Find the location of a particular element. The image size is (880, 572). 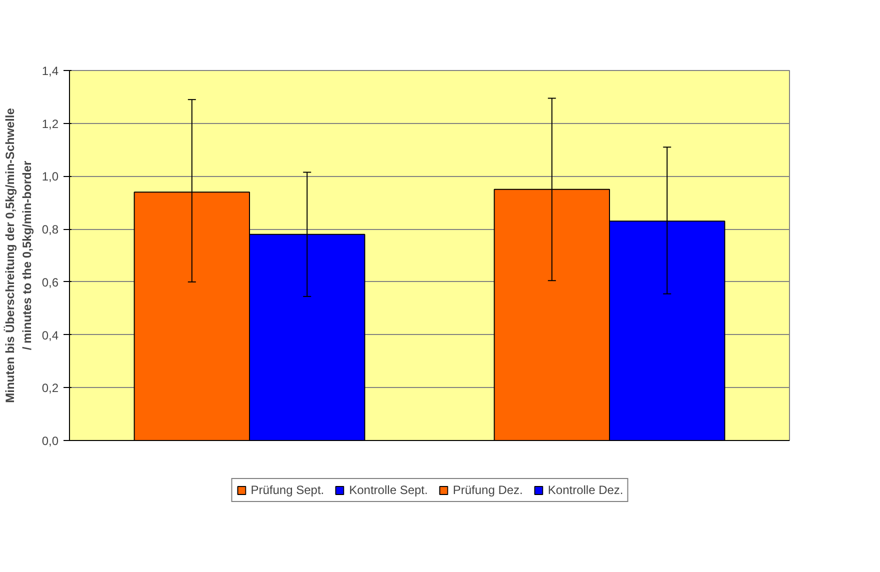

y-tick-label: 1,0 is located at coordinates (50, 177).